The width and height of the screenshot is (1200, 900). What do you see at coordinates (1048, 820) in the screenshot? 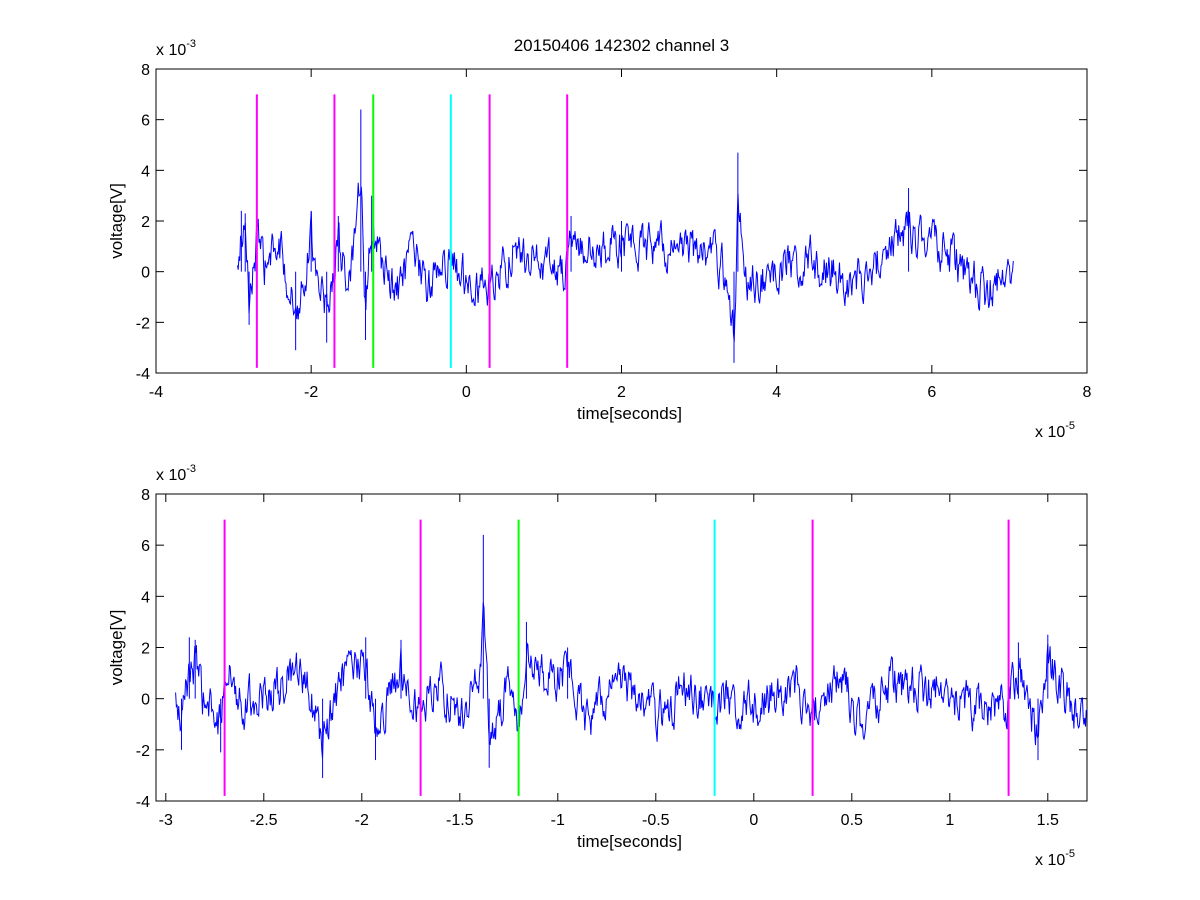
I see `x-tick-label: 1.5` at bounding box center [1048, 820].